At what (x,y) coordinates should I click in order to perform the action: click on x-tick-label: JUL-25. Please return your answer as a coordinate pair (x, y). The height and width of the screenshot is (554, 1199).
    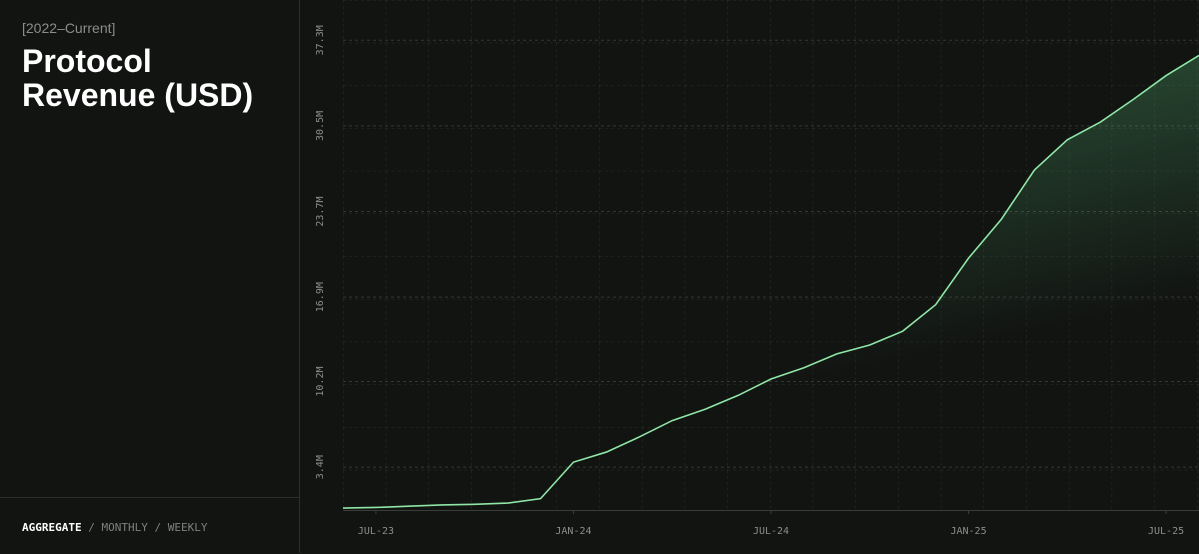
    Looking at the image, I should click on (1166, 531).